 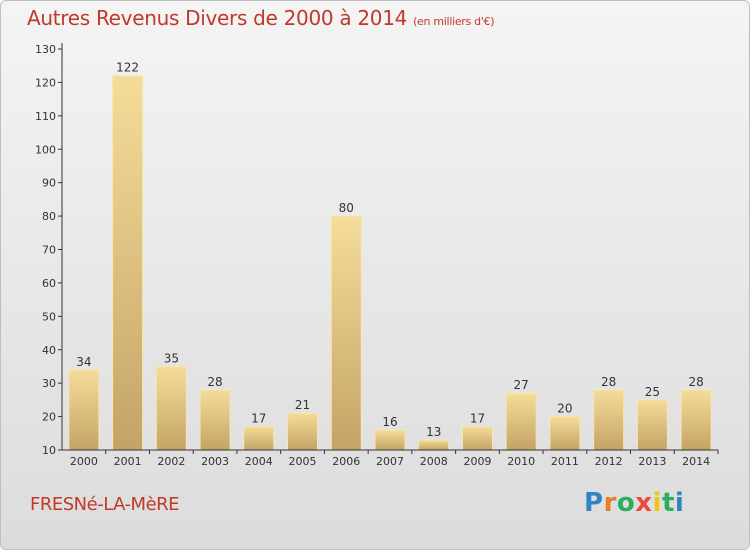 What do you see at coordinates (45, 116) in the screenshot?
I see `y-tick-label-110: 110` at bounding box center [45, 116].